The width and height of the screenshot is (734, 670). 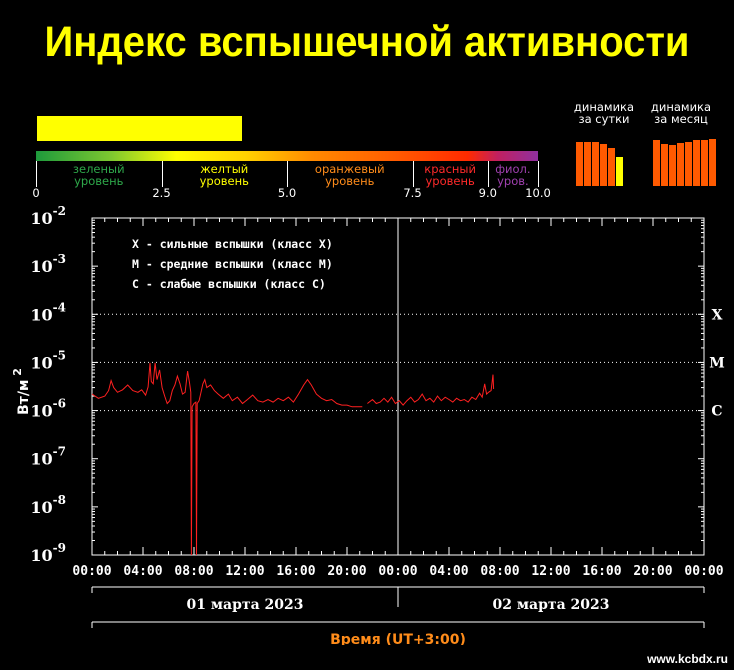 I want to click on dynamics-month-label: динамика за месяц, so click(x=681, y=113).